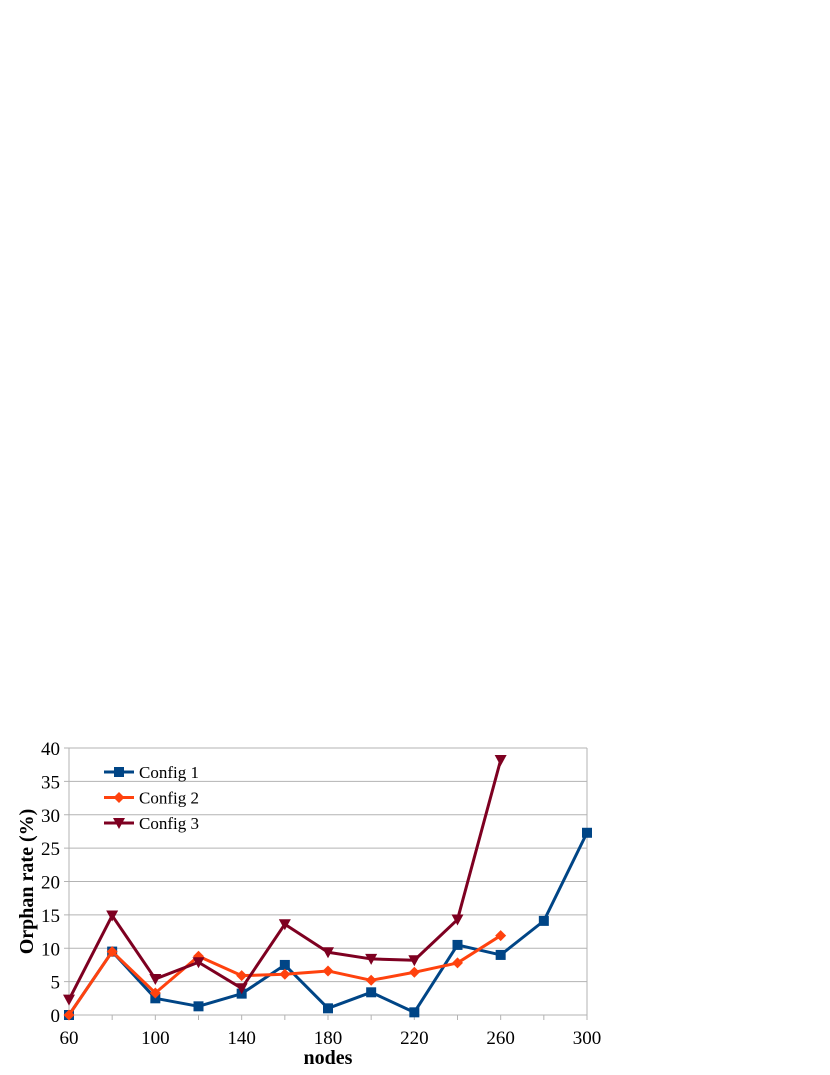 Image resolution: width=830 pixels, height=1075 pixels. I want to click on x-tick-label: 100, so click(155, 1038).